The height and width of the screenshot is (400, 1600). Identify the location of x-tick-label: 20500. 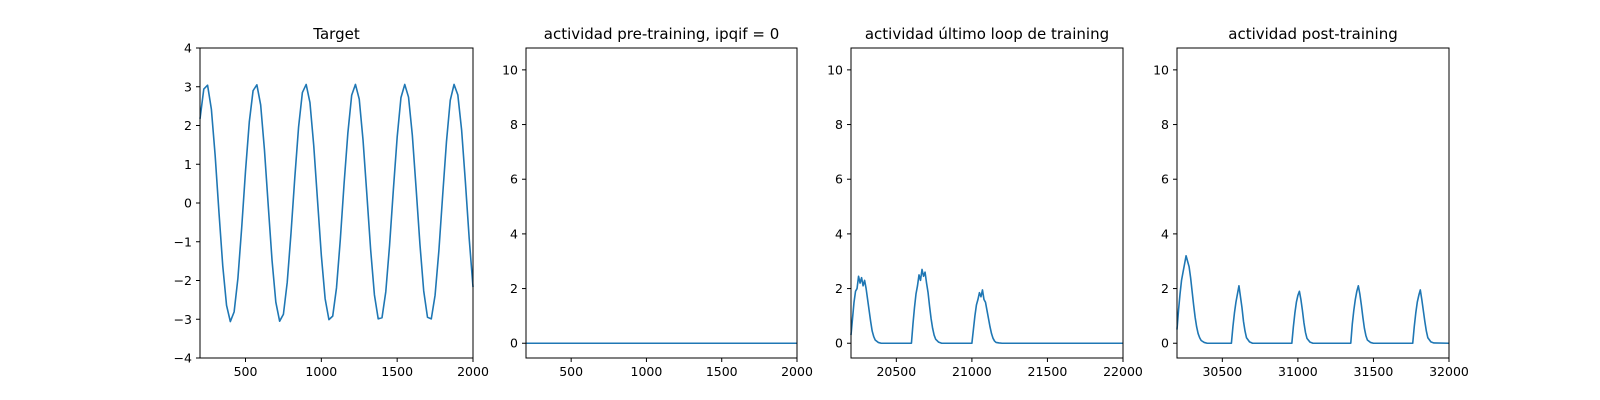
(896, 371).